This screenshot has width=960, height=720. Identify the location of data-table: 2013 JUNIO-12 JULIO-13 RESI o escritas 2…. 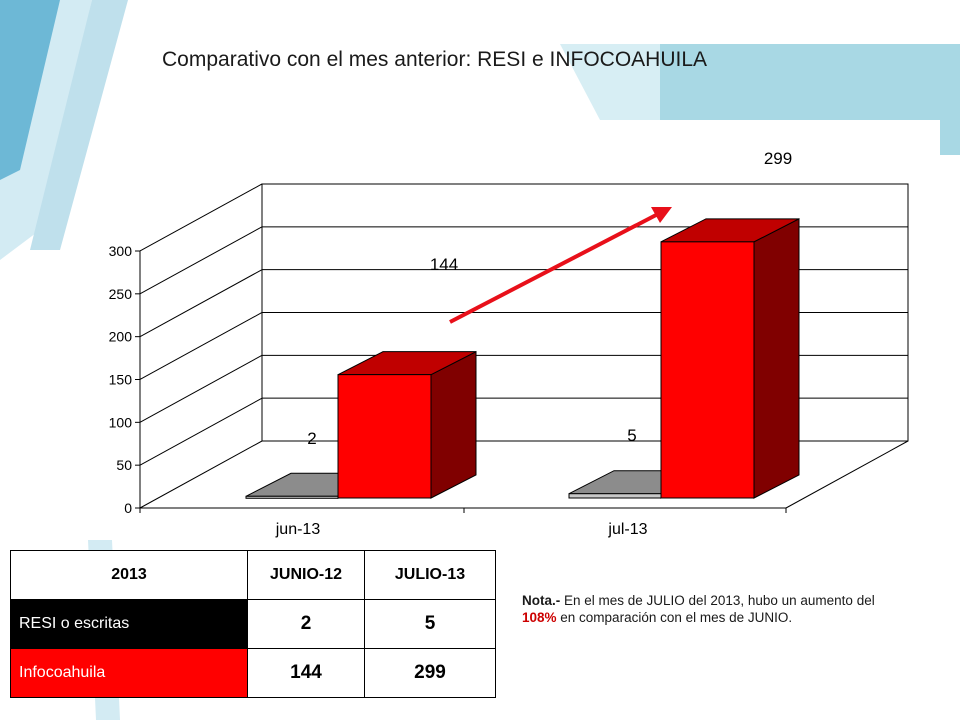
(253, 624).